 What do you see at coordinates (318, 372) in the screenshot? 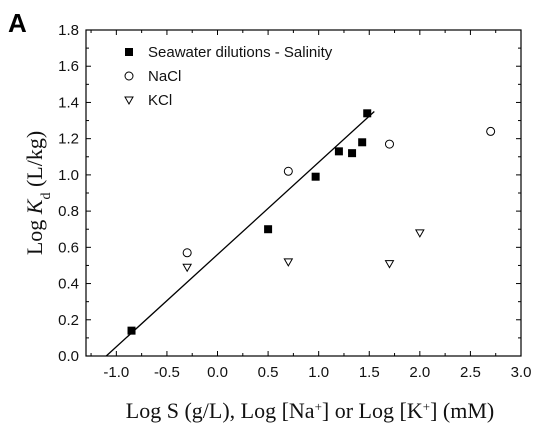
I see `x-tick-label: 1.0` at bounding box center [318, 372].